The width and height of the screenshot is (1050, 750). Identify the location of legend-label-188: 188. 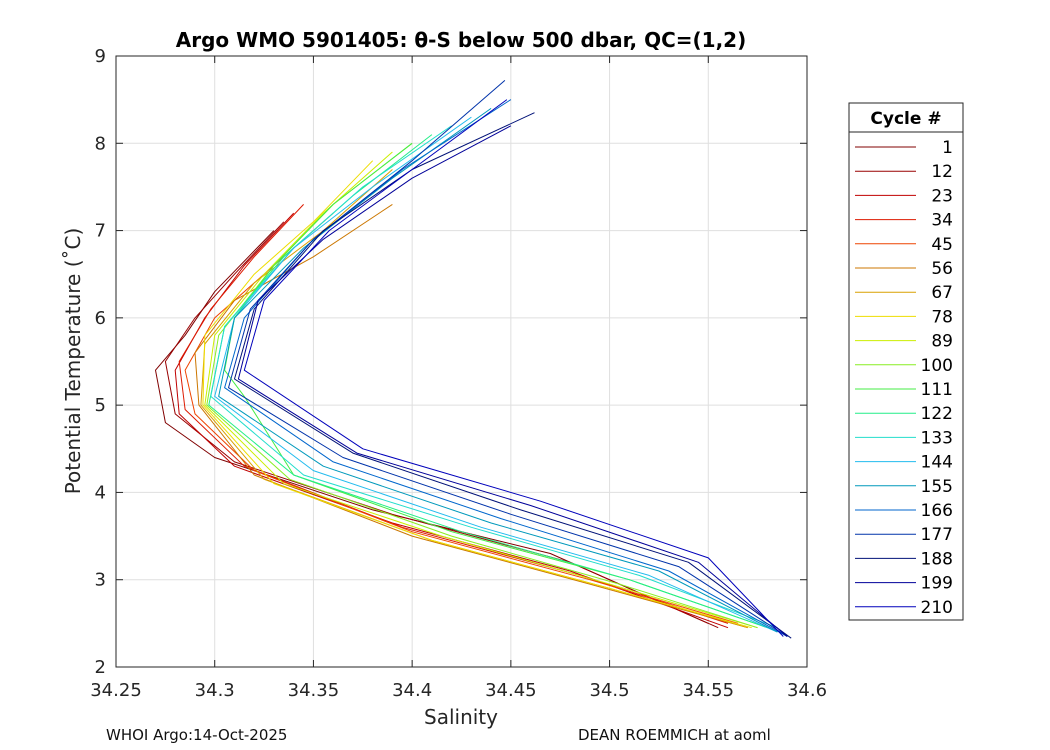
(937, 559).